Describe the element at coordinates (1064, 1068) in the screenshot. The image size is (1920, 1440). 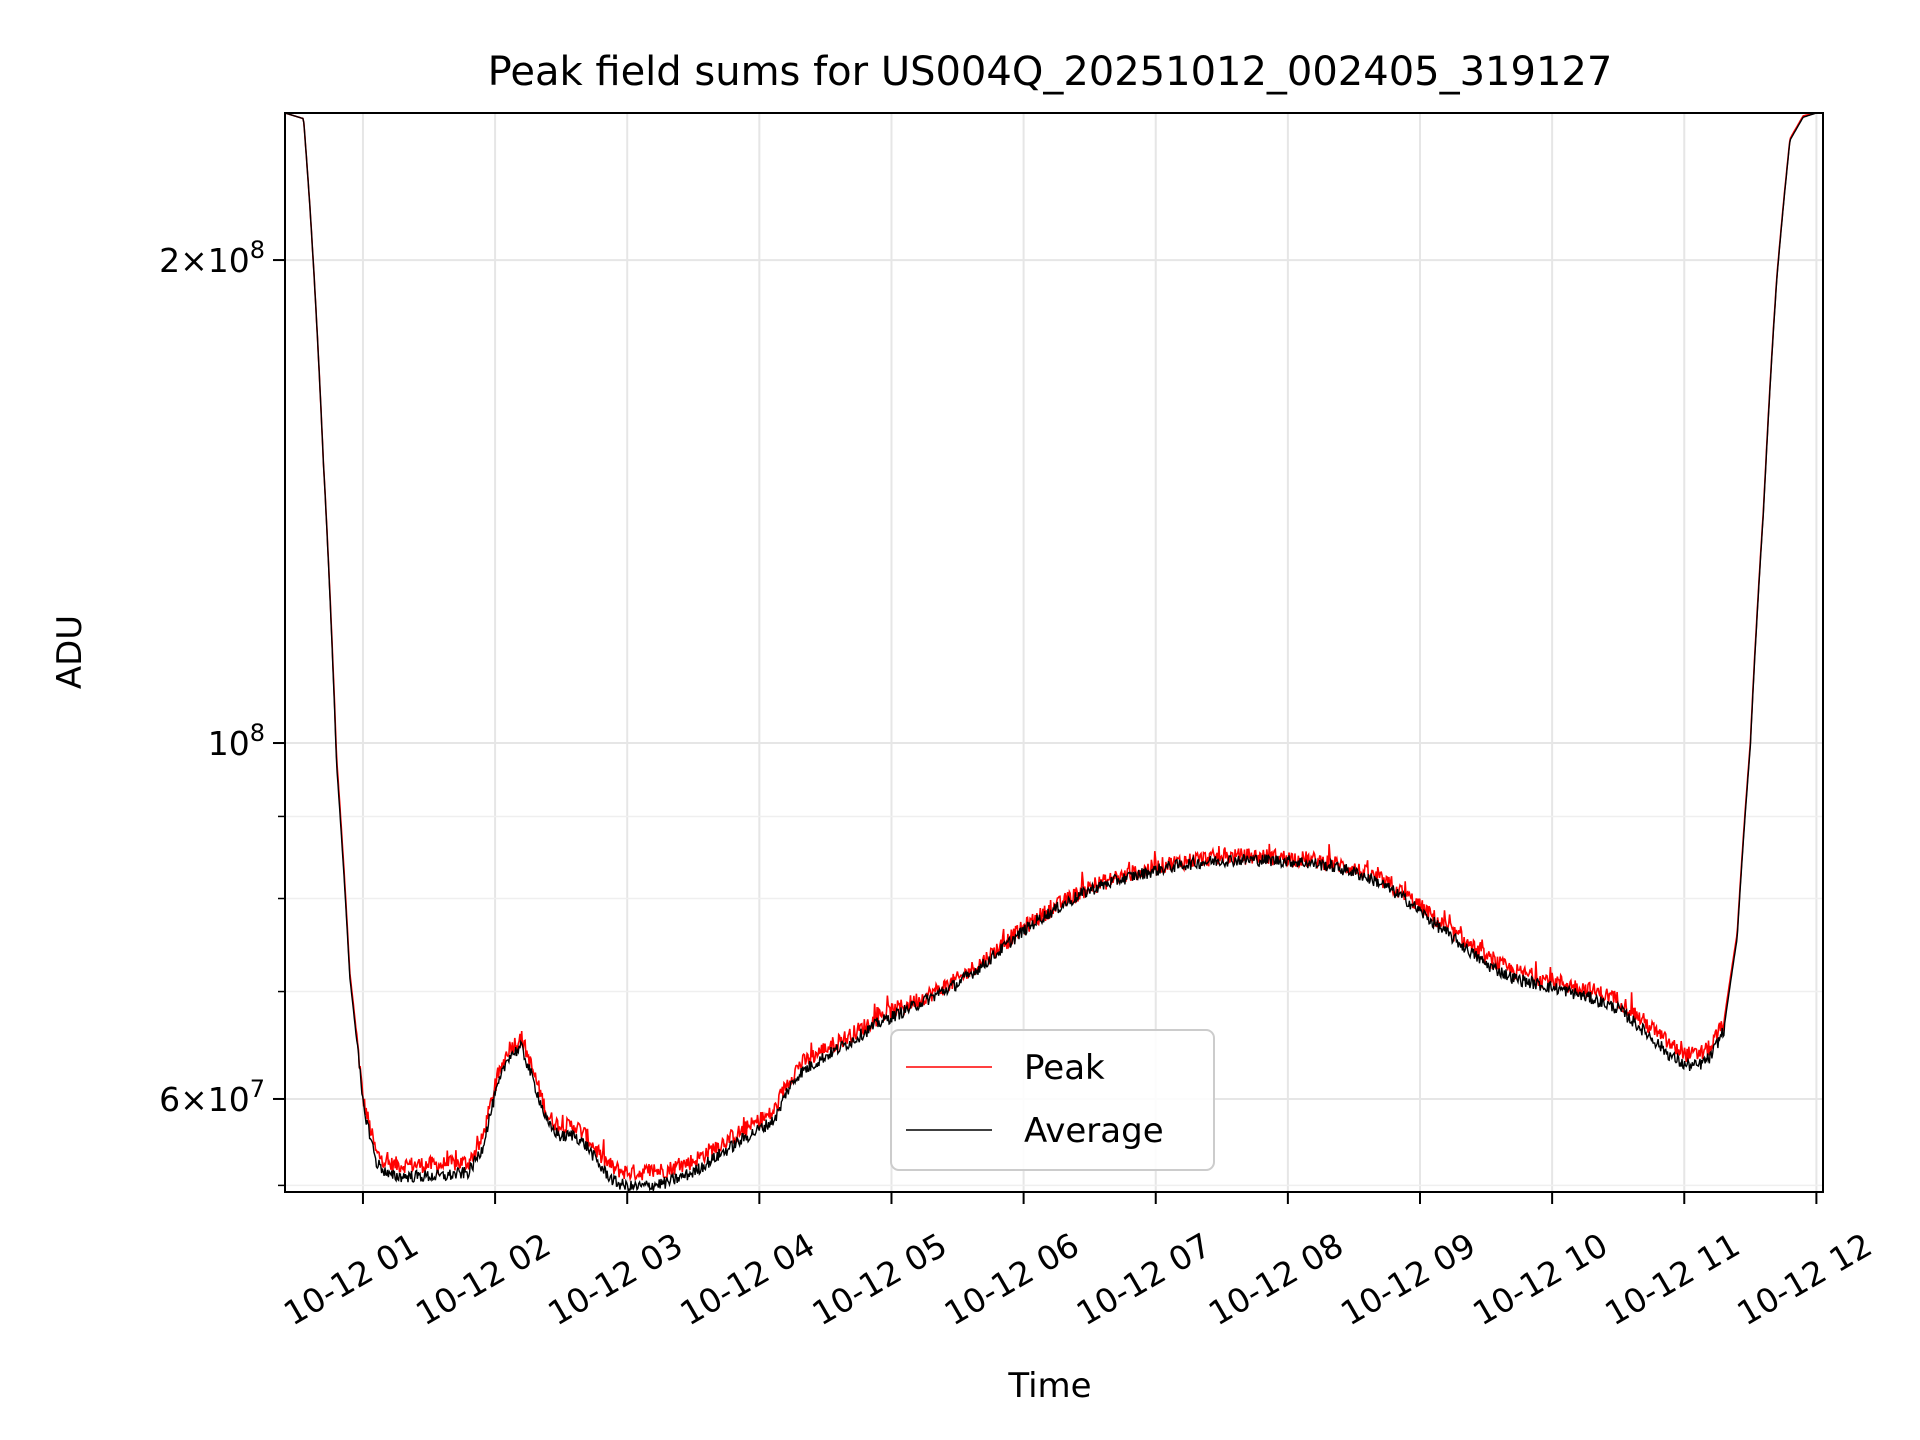
I see `legend-label-peak: Peak` at that location.